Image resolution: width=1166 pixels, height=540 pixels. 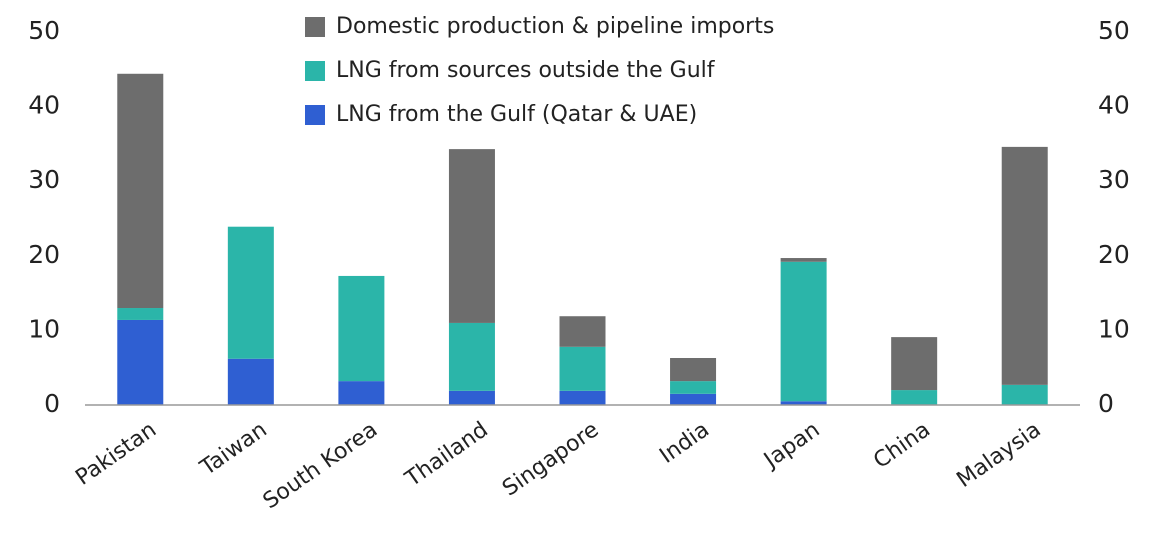 What do you see at coordinates (321, 465) in the screenshot?
I see `x-tick-label: South Korea` at bounding box center [321, 465].